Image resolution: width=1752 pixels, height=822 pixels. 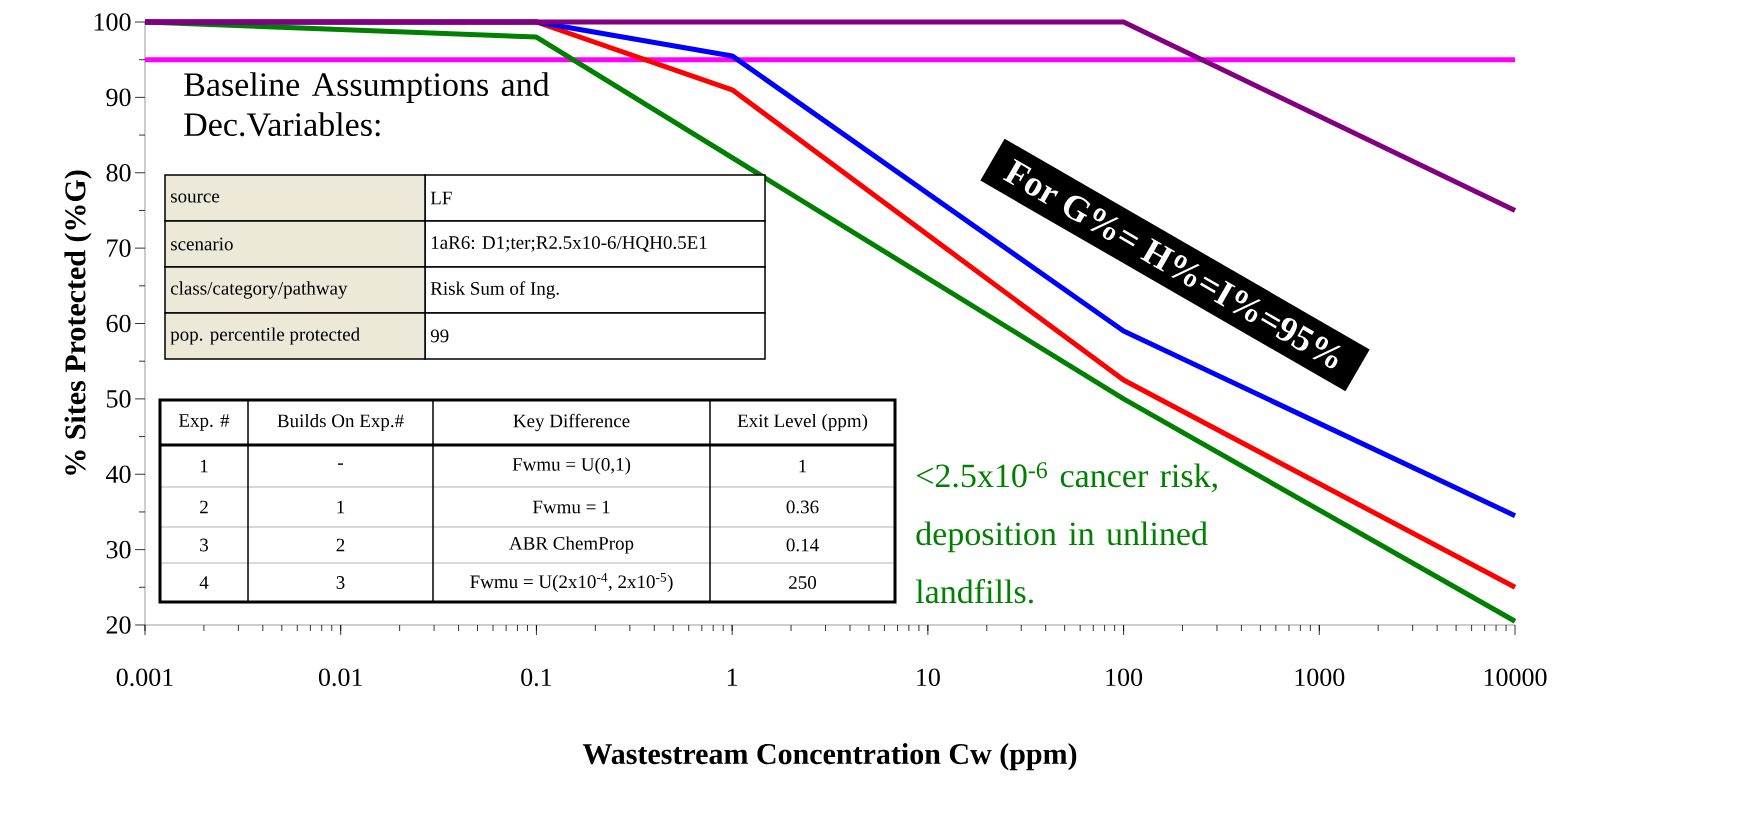 What do you see at coordinates (928, 677) in the screenshot?
I see `x-tick-label: 10` at bounding box center [928, 677].